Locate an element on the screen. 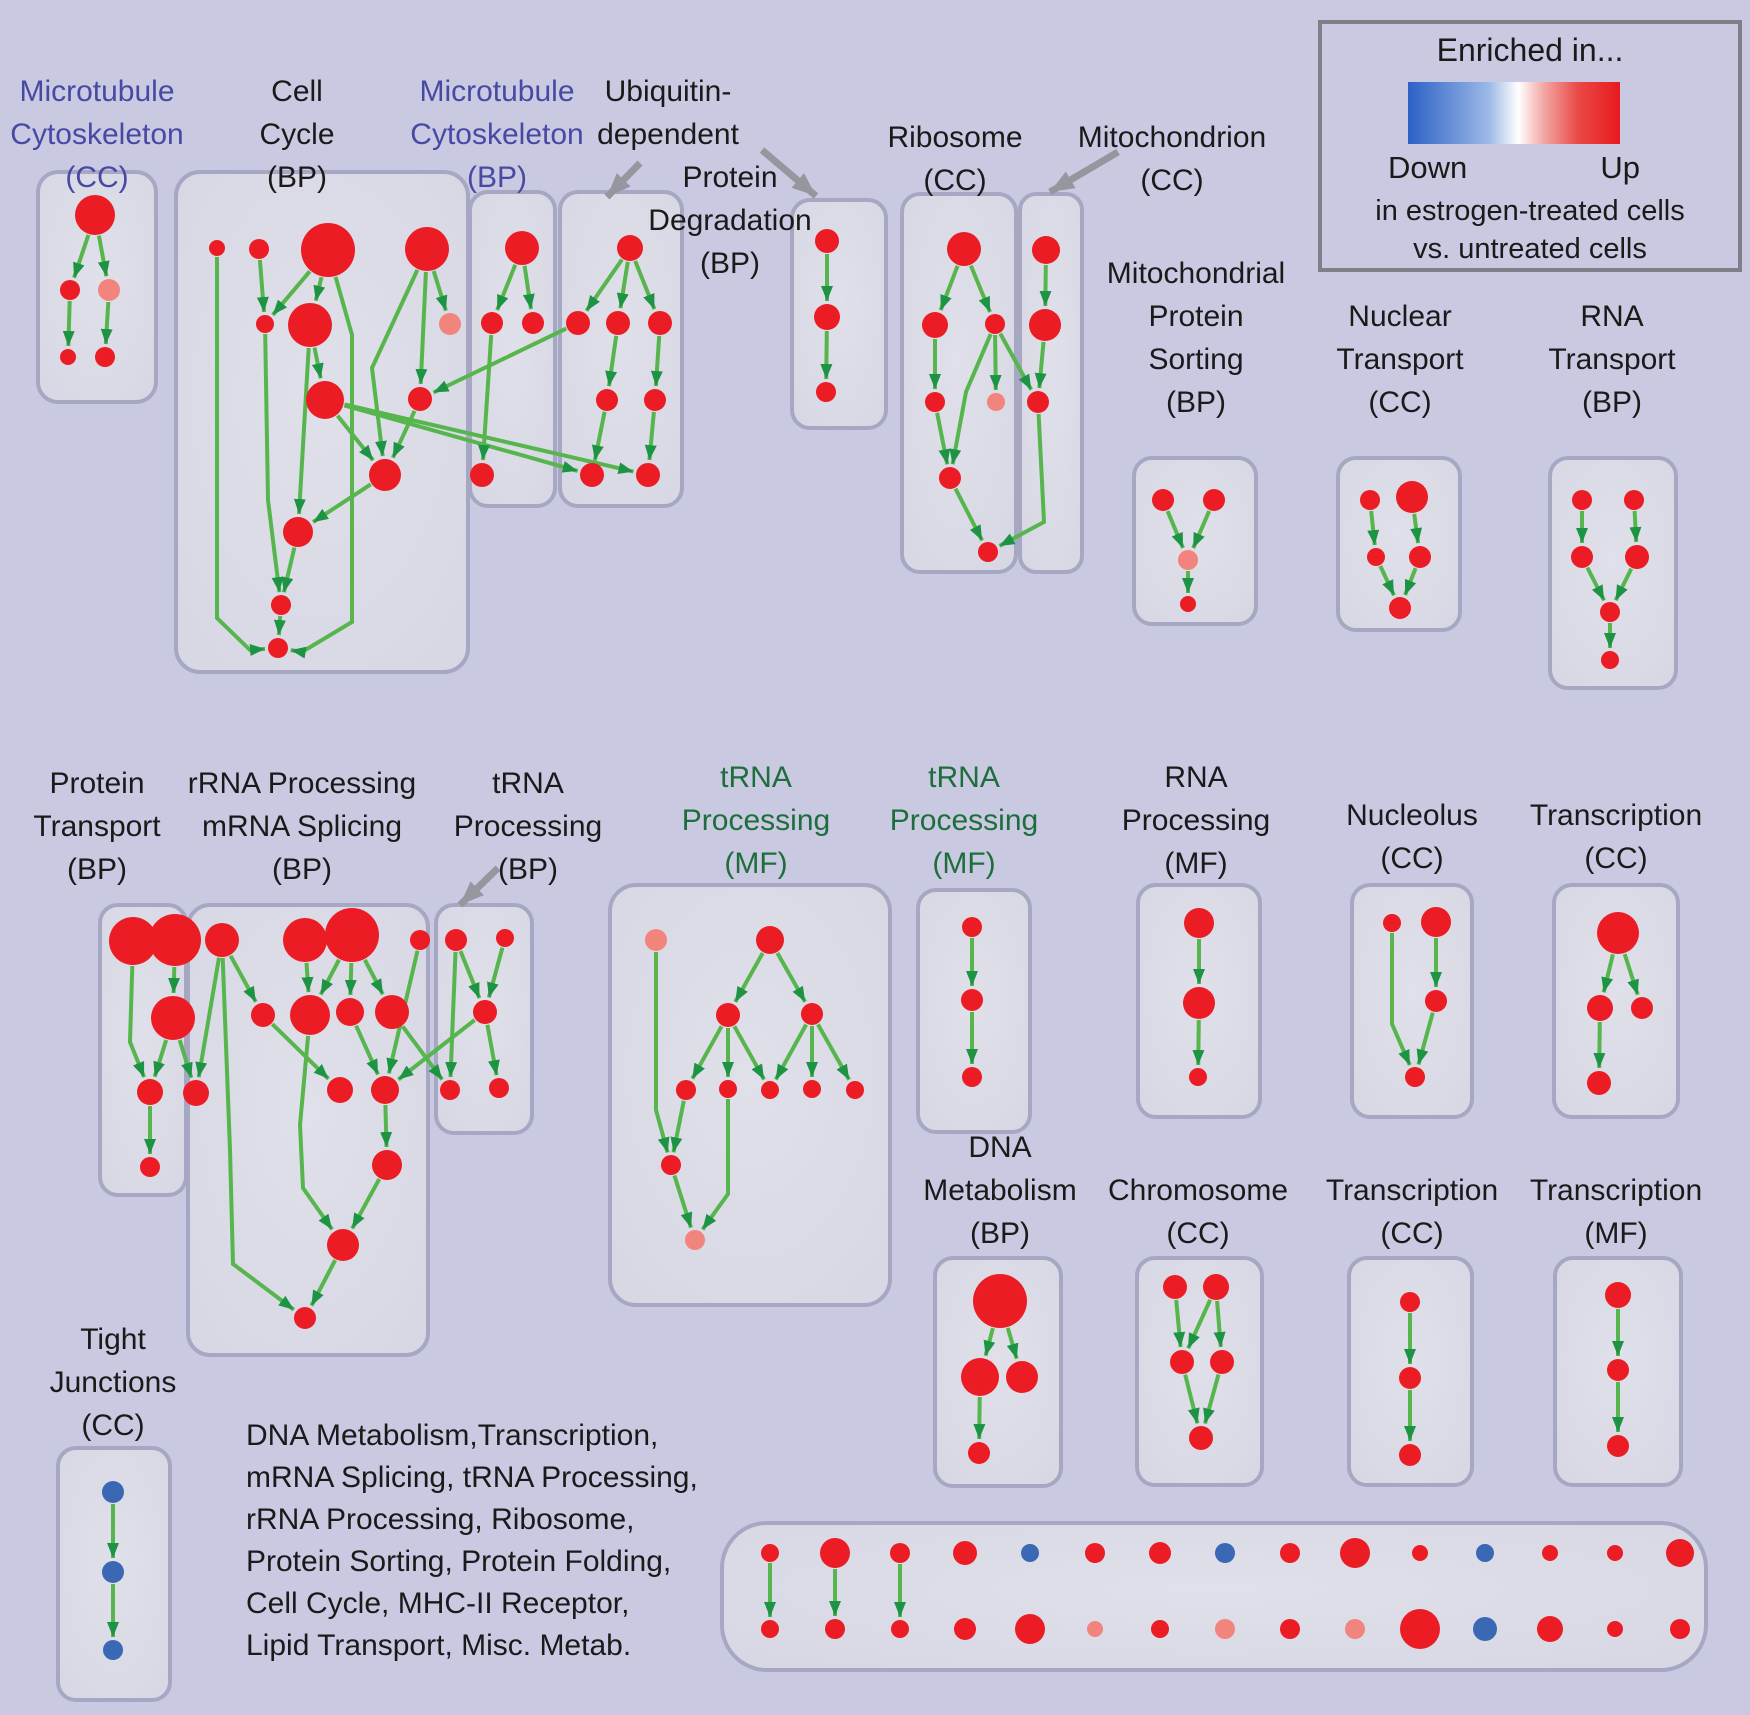 This screenshot has width=1750, height=1715. label-transcription-mf: Transcription (MF) is located at coordinates (1616, 1212).